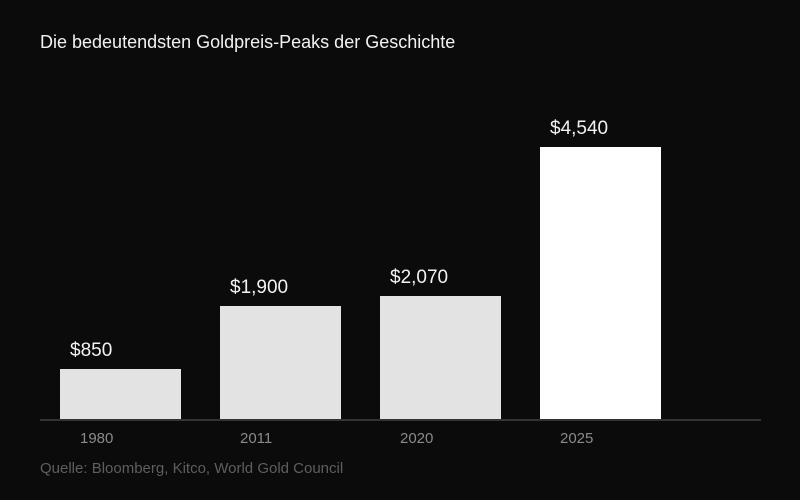 The width and height of the screenshot is (800, 500). Describe the element at coordinates (259, 287) in the screenshot. I see `value-label-2011: $1,900` at that location.